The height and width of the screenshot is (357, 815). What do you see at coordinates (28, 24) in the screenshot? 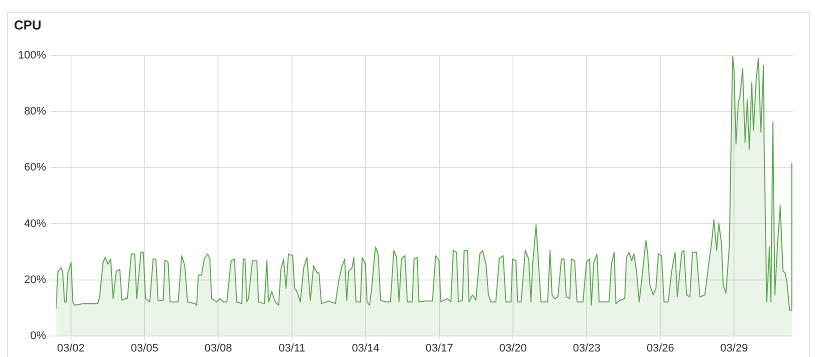
I see `chart-title: CPU` at bounding box center [28, 24].